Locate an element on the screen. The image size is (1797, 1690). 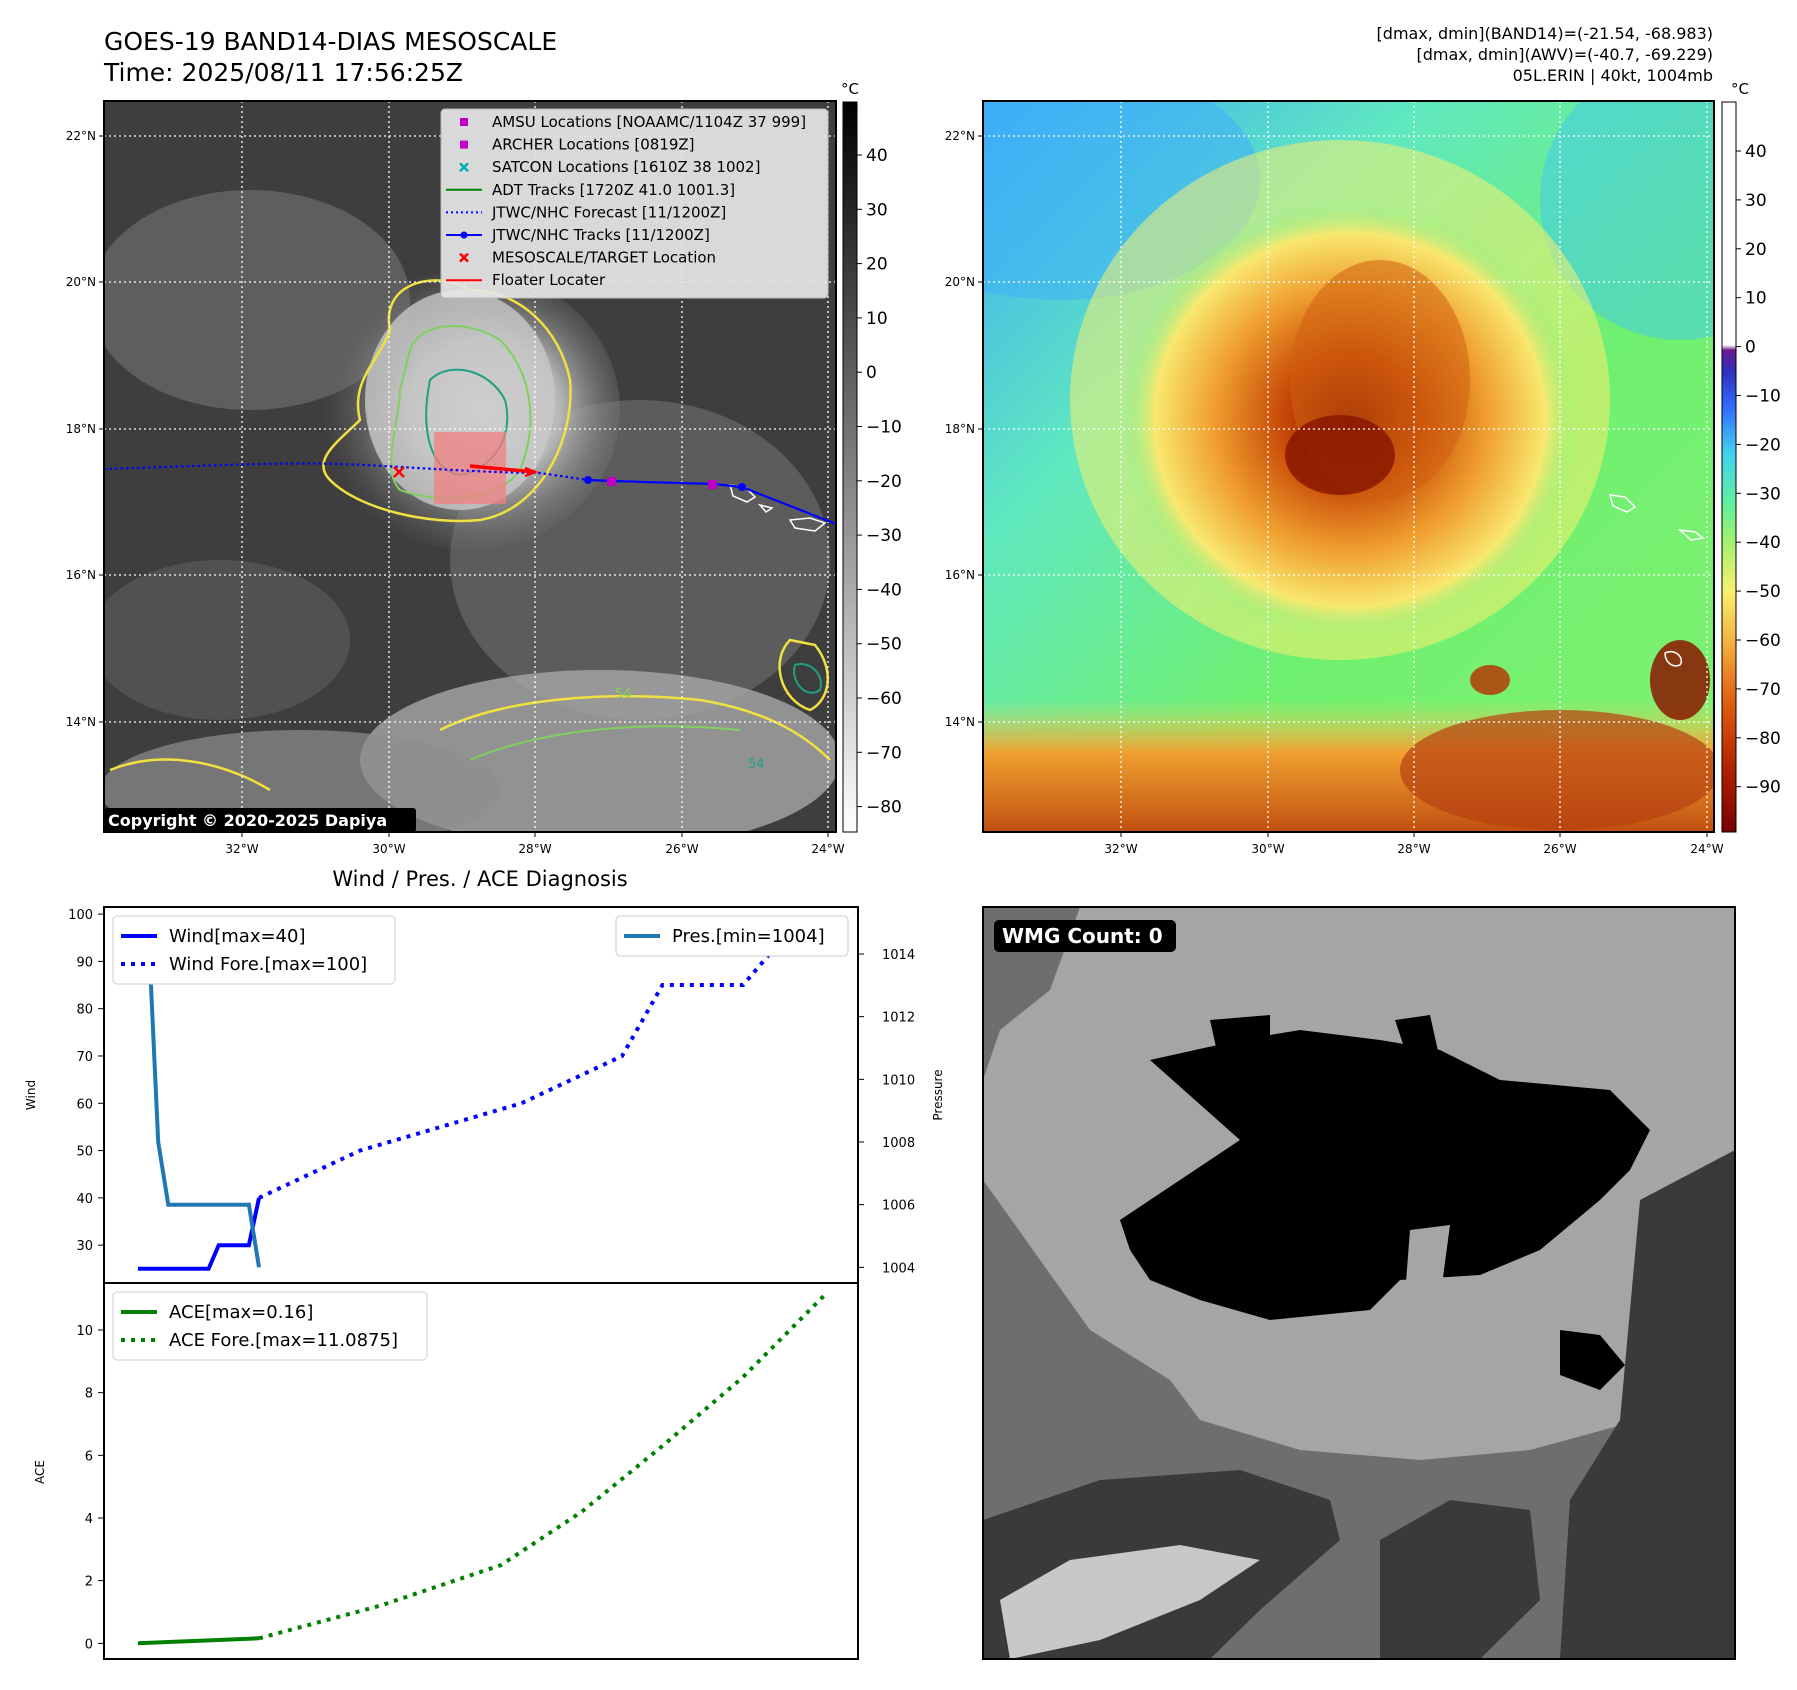
pressure-ylabel: Pressure is located at coordinates (938, 1094).